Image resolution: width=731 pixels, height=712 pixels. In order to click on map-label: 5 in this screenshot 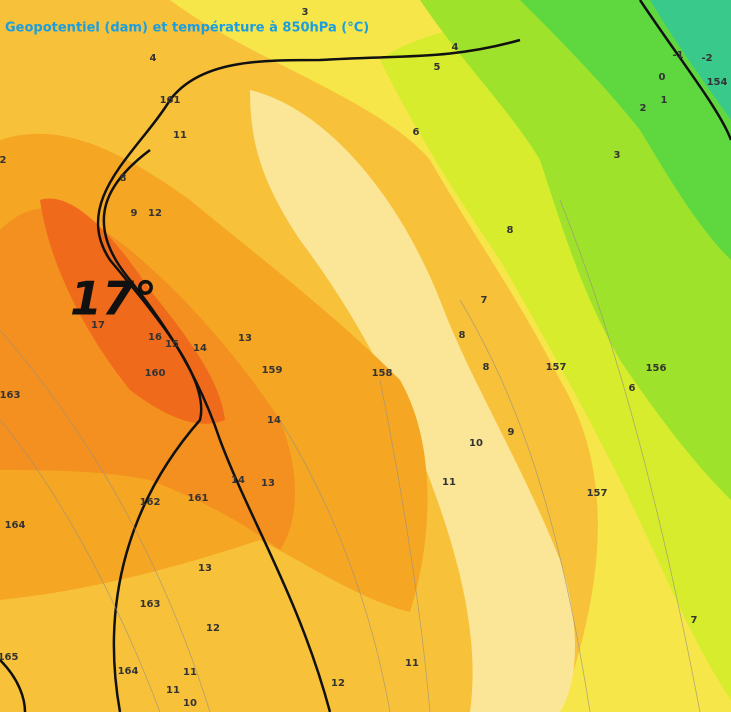, I will do `click(437, 67)`.